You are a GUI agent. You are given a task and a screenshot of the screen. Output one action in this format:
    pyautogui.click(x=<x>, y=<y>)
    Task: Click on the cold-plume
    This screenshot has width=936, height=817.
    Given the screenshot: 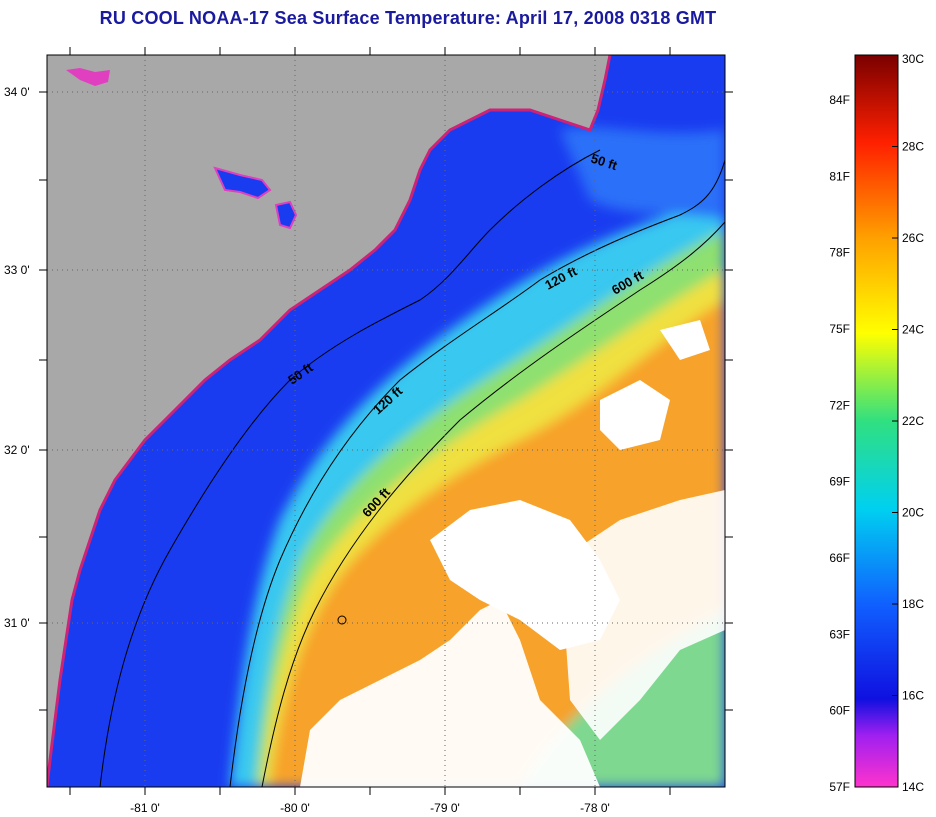 What is the action you would take?
    pyautogui.click(x=642, y=173)
    